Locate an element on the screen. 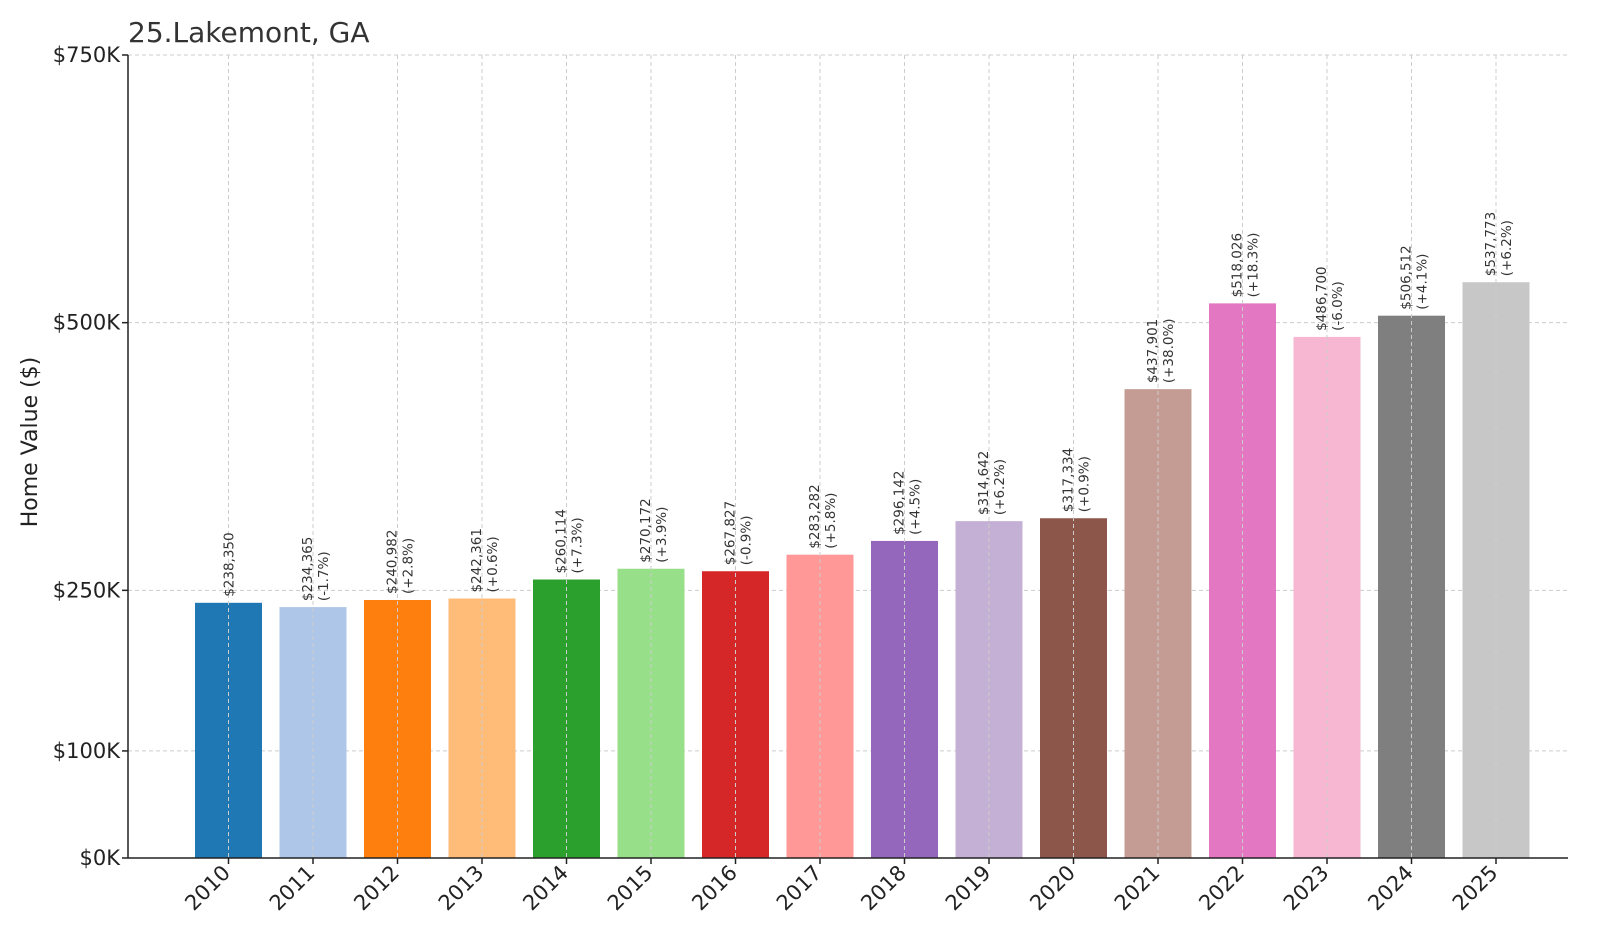 The width and height of the screenshot is (1600, 933). x-tick-label-2021: 2021 is located at coordinates (1137, 888).